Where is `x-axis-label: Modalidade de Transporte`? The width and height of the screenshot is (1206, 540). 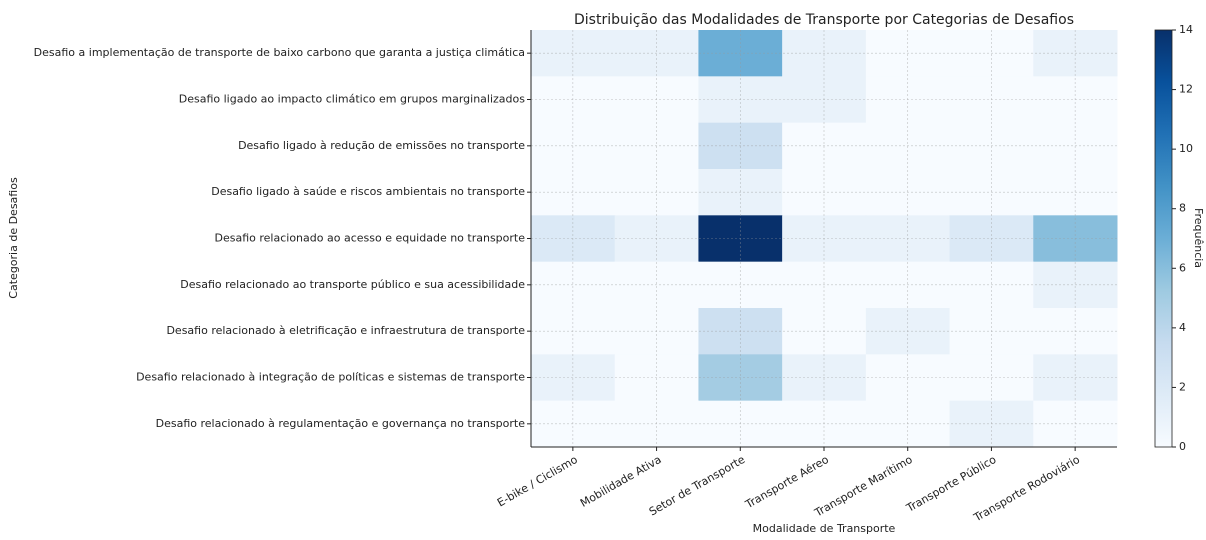
x-axis-label: Modalidade de Transporte is located at coordinates (824, 528).